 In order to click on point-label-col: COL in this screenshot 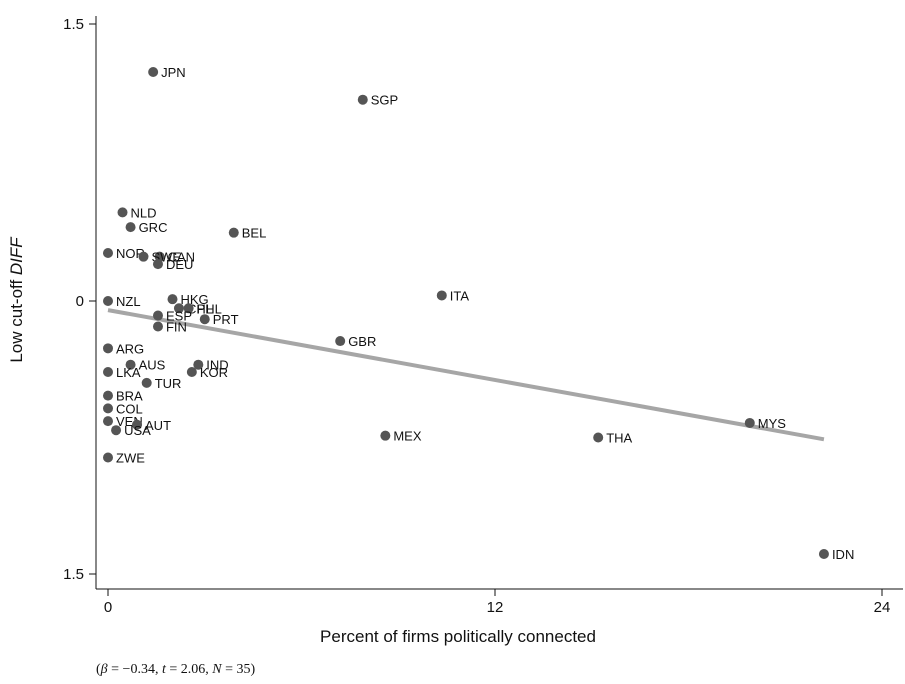, I will do `click(129, 408)`.